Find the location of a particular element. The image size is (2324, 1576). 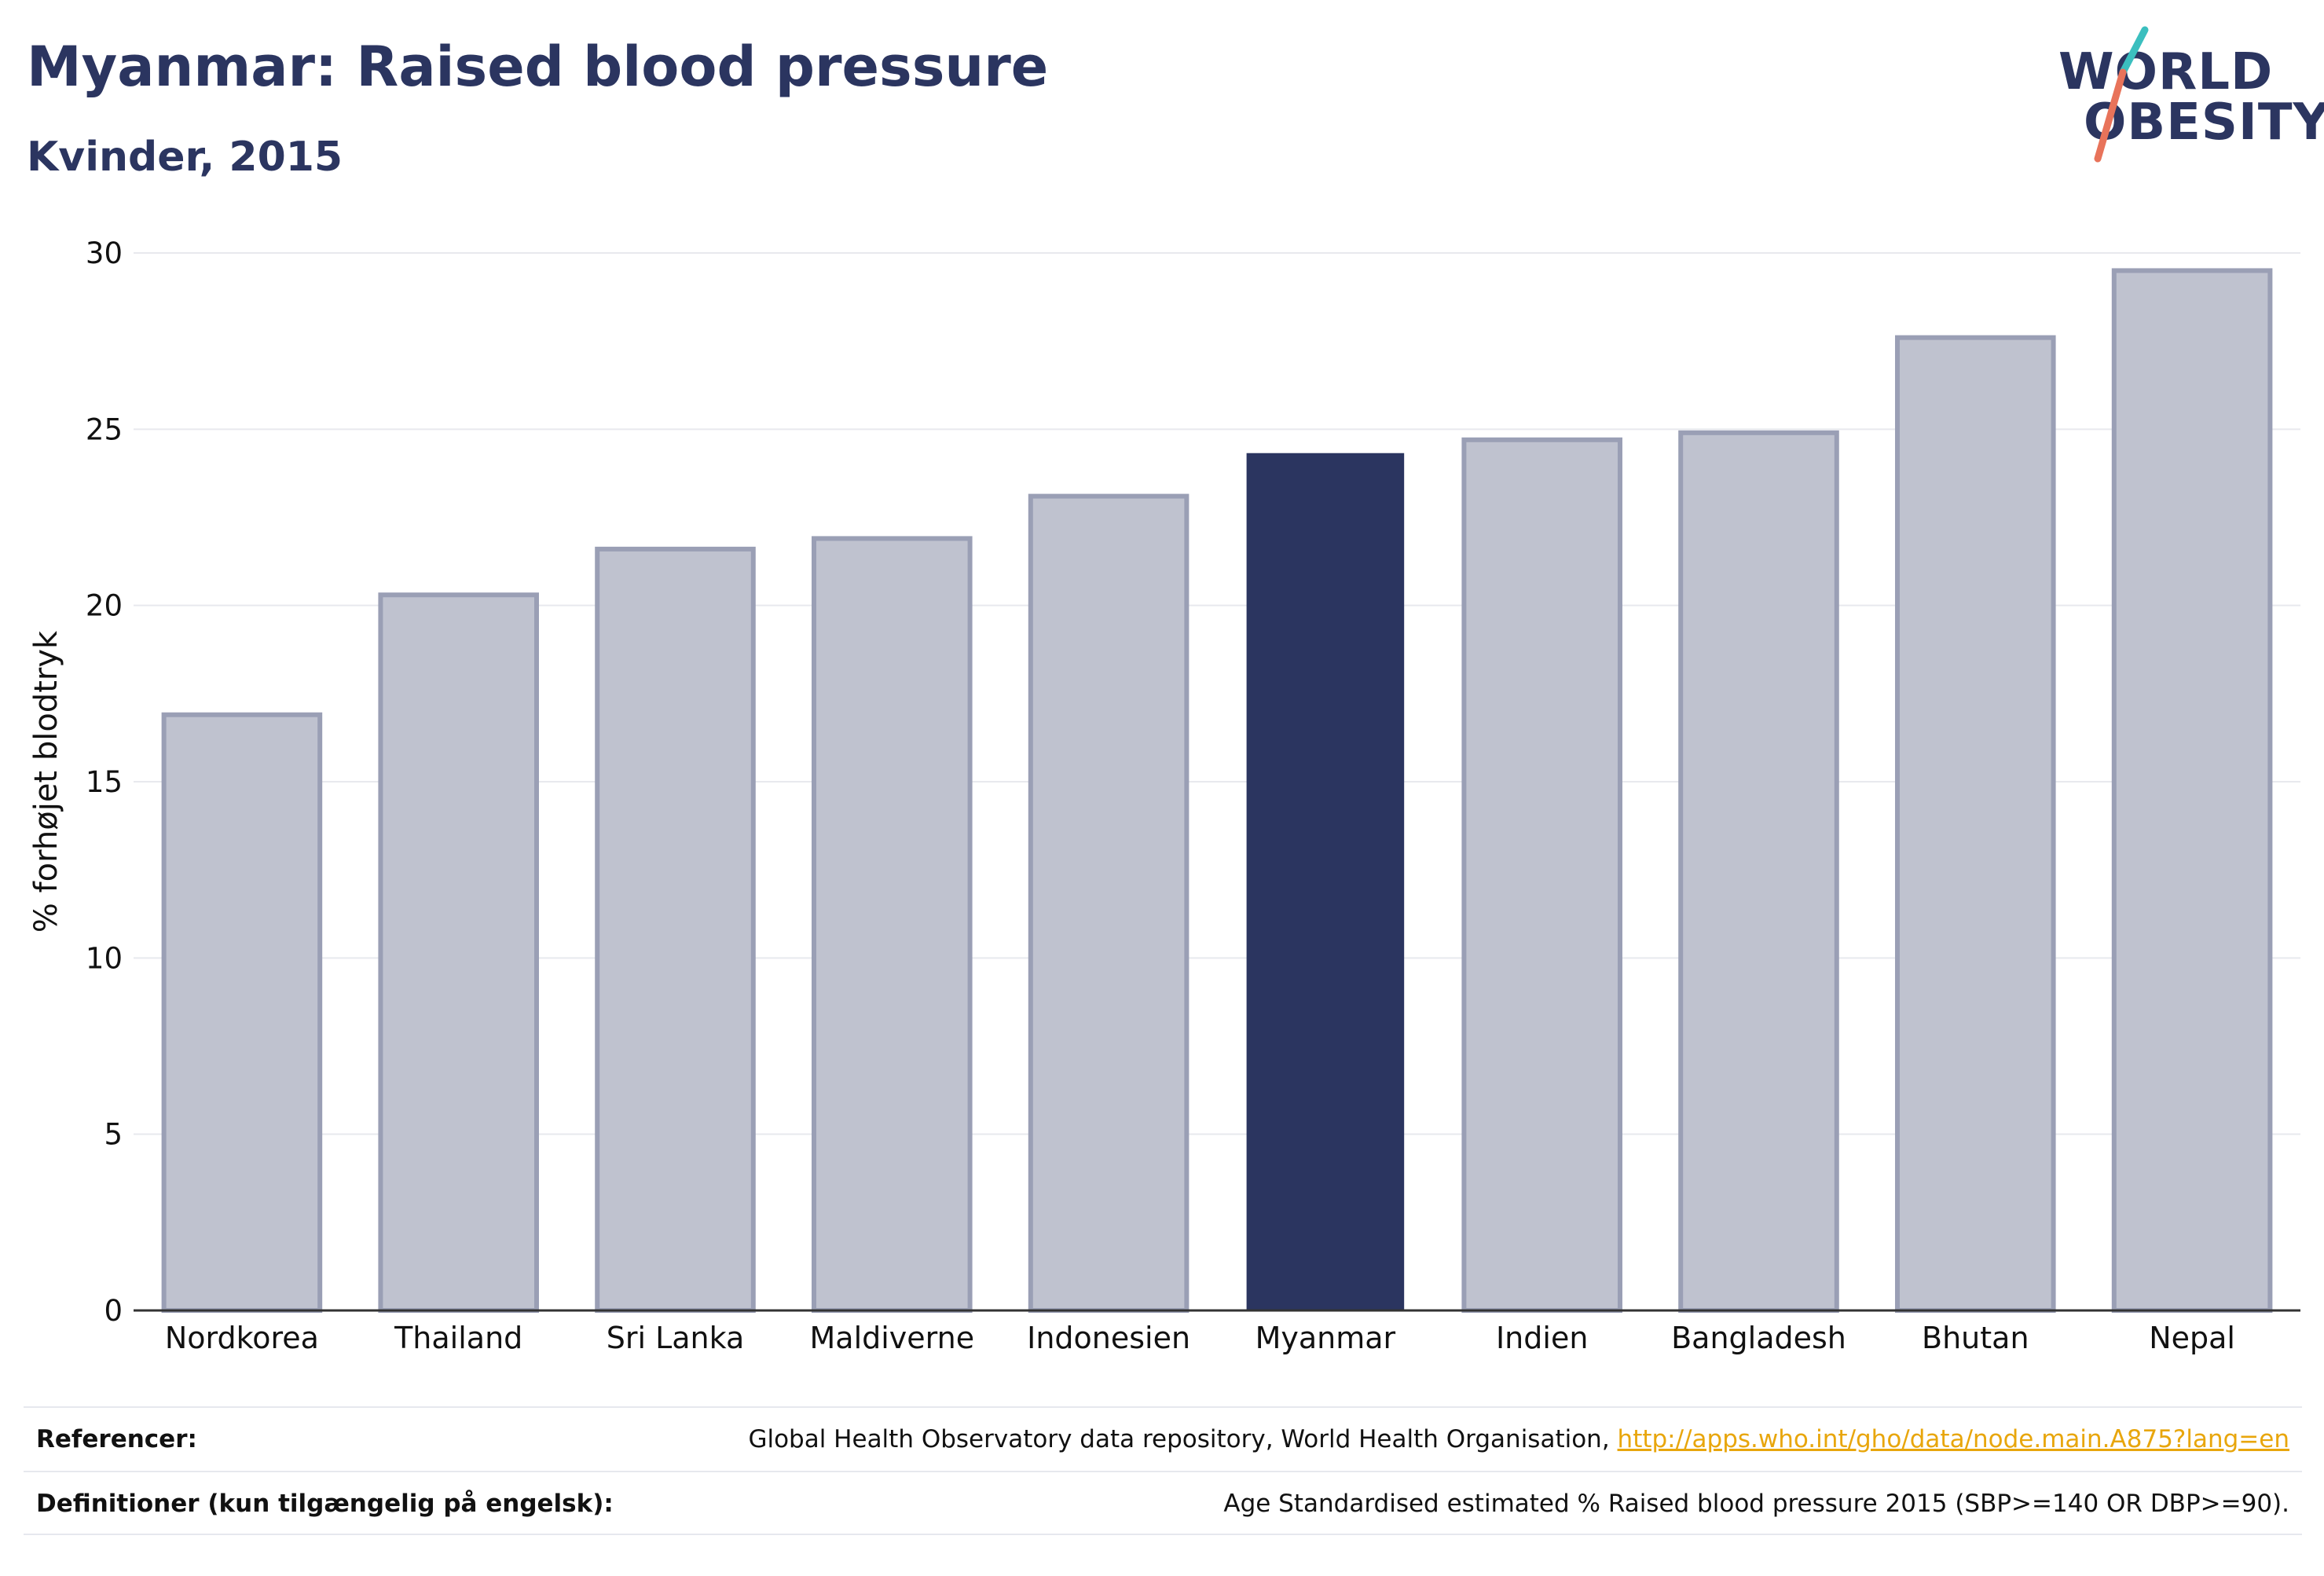

y-tick-label-5: 5 is located at coordinates (113, 1135).